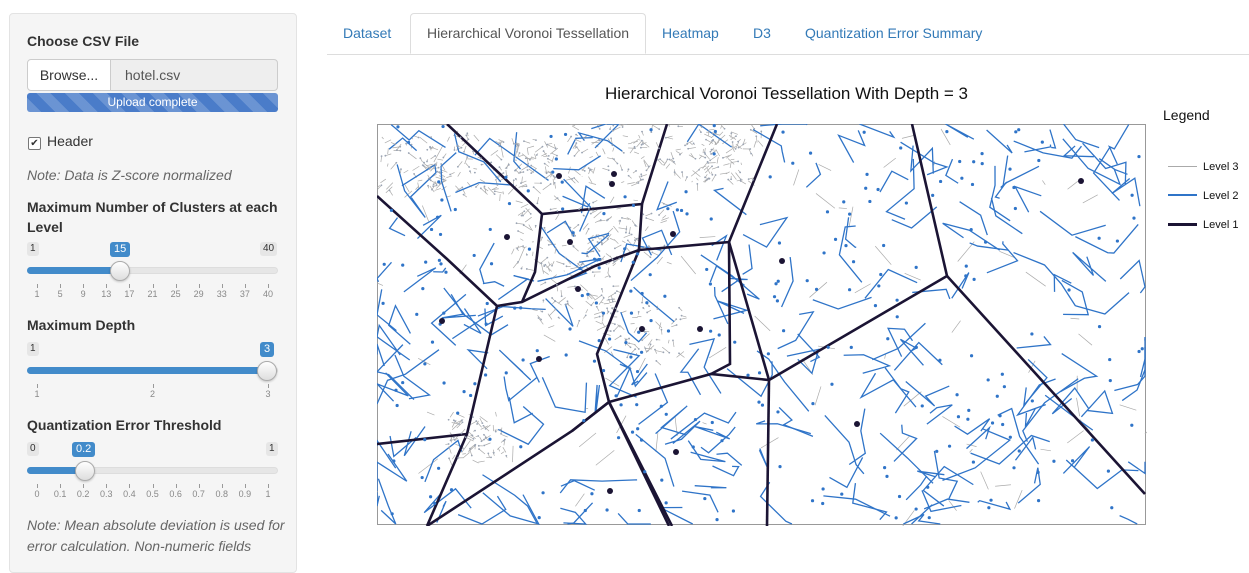 The height and width of the screenshot is (573, 1249). Describe the element at coordinates (559, 176) in the screenshot. I see `level1-point` at that location.